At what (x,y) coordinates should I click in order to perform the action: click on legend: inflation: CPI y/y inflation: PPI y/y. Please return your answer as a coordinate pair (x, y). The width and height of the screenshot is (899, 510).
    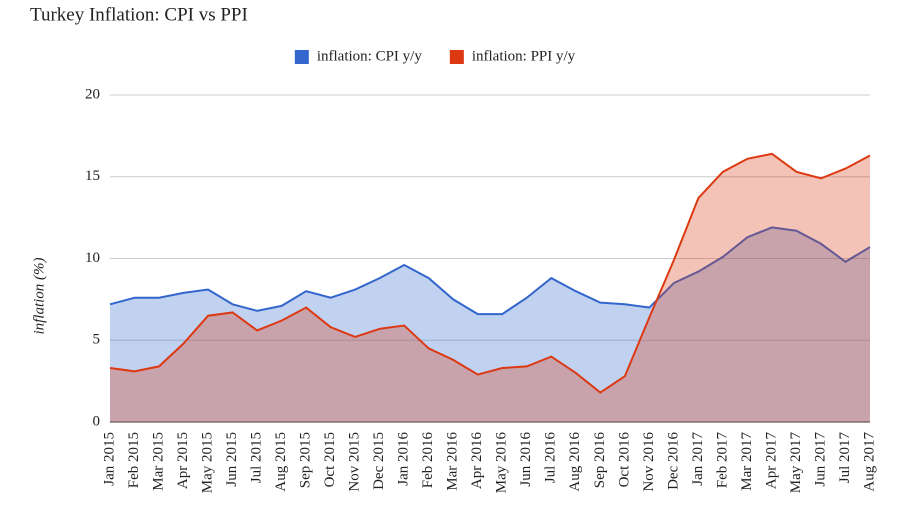
    Looking at the image, I should click on (435, 56).